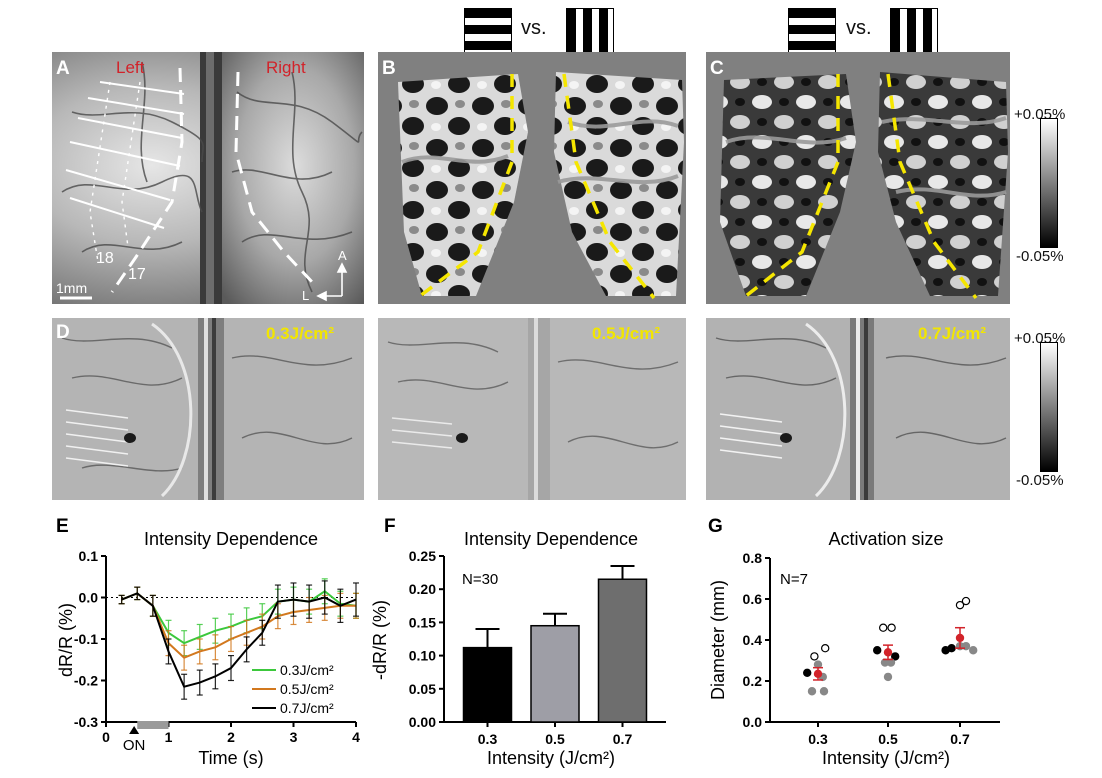 The height and width of the screenshot is (778, 1102). Describe the element at coordinates (1049, 183) in the screenshot. I see `colorbar-top` at that location.